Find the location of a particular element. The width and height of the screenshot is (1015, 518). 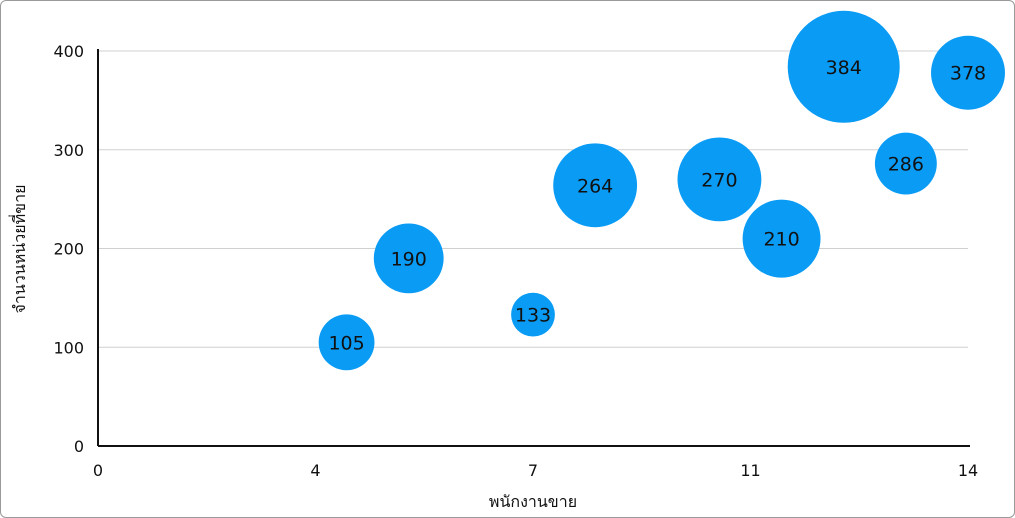

data-label: 264 is located at coordinates (595, 186).